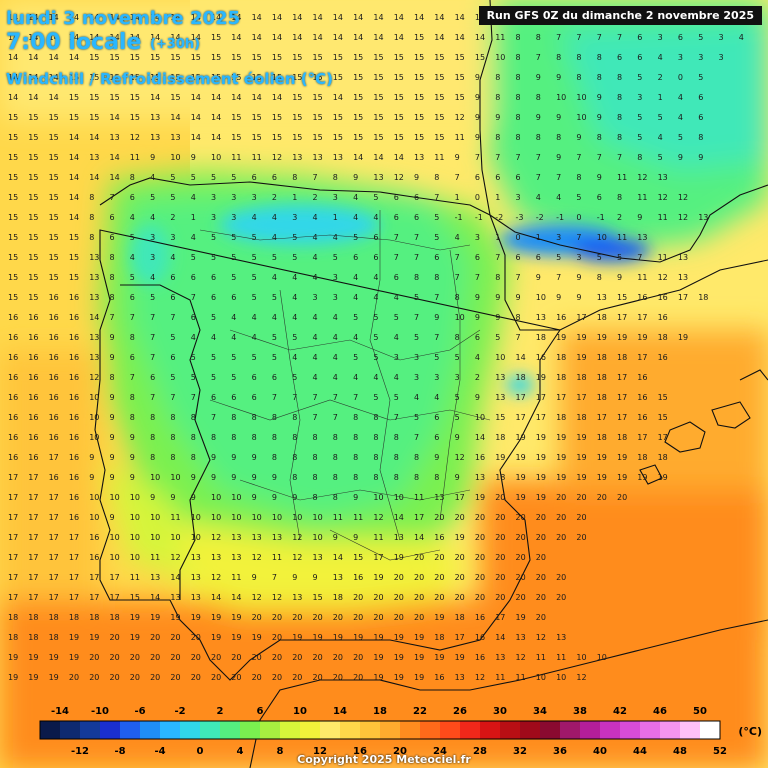 This screenshot has height=768, width=768. What do you see at coordinates (518, 237) in the screenshot?
I see `grid-value: 0` at bounding box center [518, 237].